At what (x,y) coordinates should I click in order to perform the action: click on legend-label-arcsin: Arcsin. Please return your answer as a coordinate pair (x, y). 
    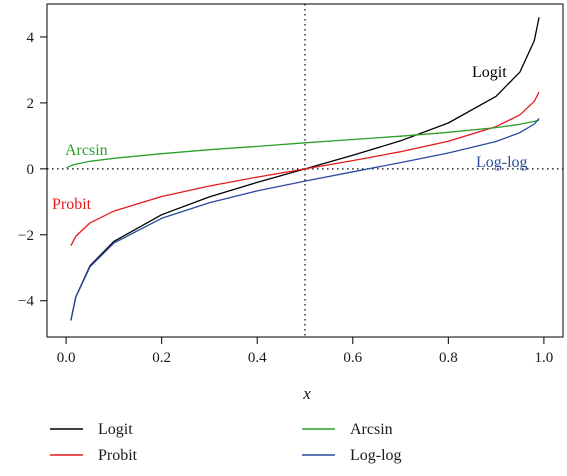
    Looking at the image, I should click on (371, 429).